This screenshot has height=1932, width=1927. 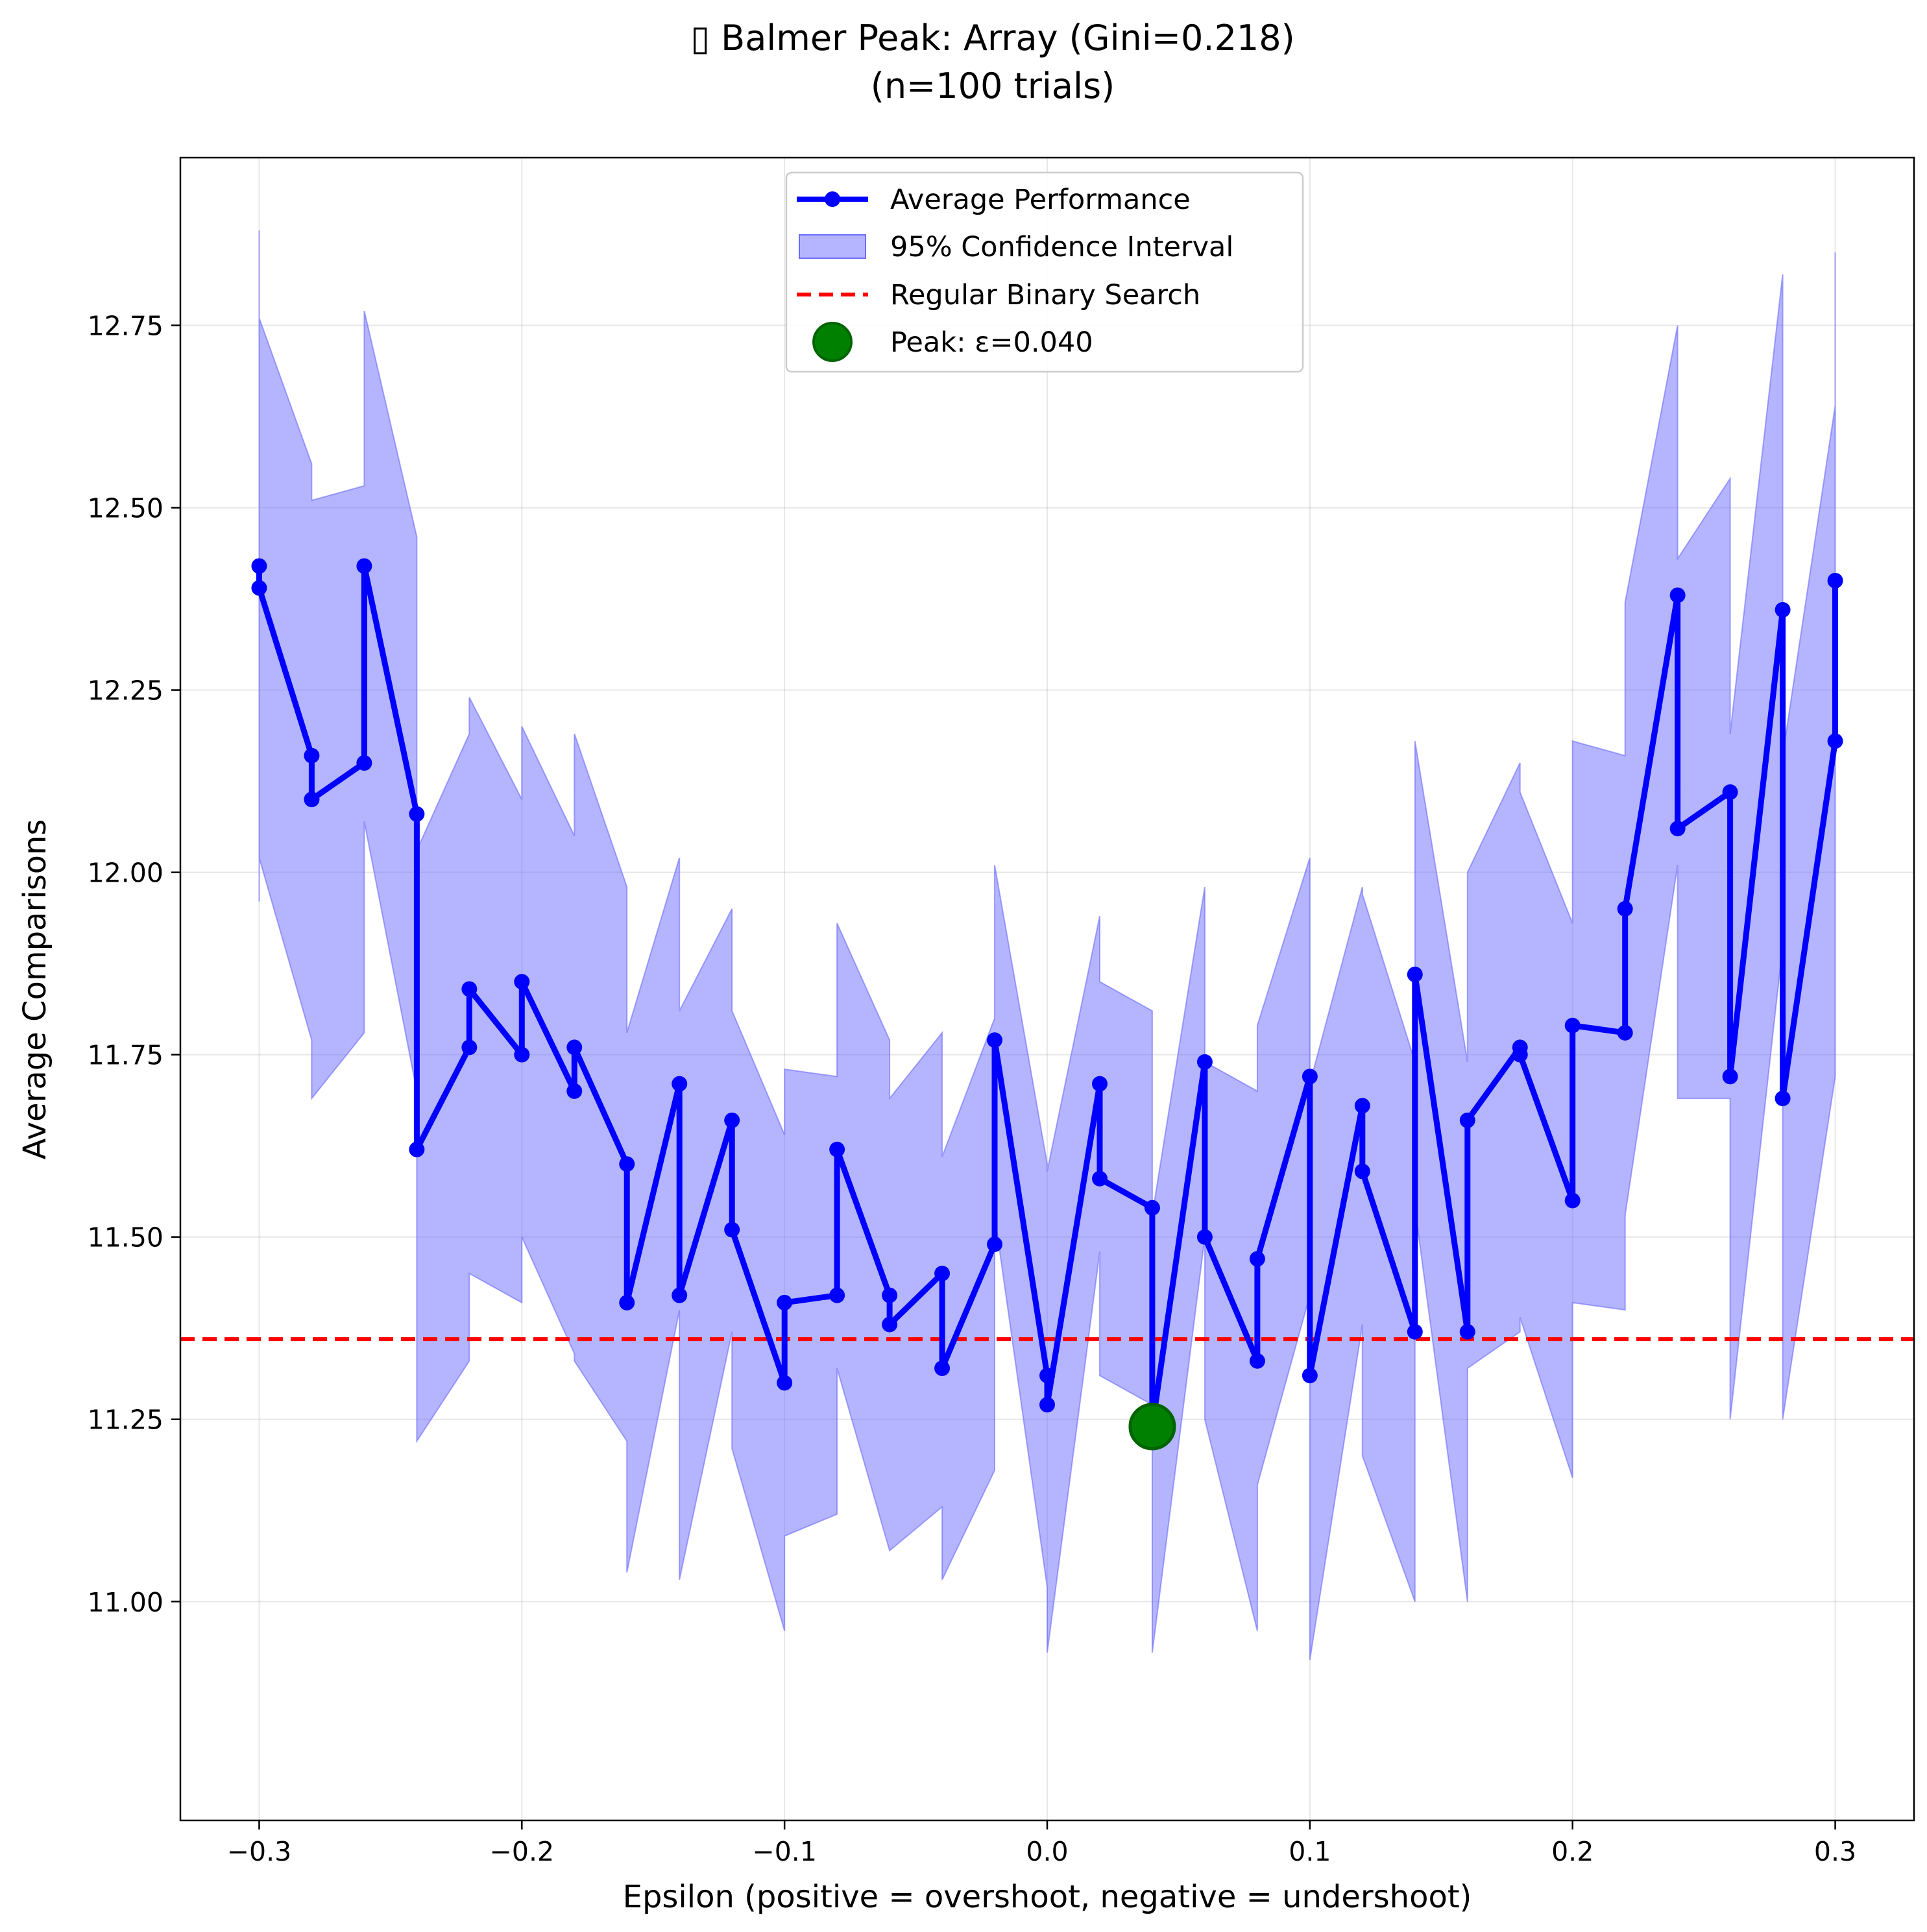 I want to click on y-tick-label: 12.25, so click(x=126, y=690).